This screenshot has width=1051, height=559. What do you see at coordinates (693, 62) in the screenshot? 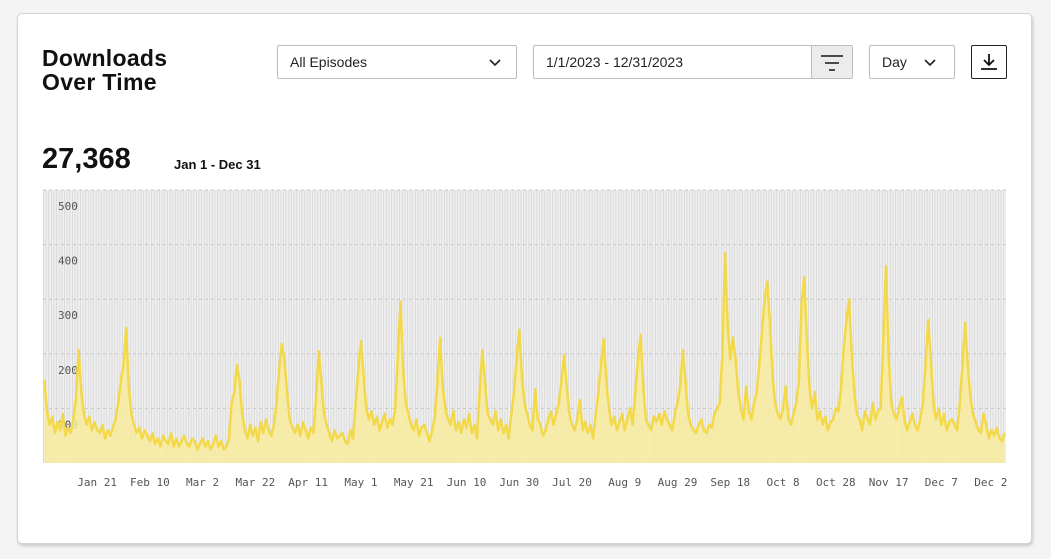
I see `date-range-input: 1/1/2023 - 12/31/2023` at bounding box center [693, 62].